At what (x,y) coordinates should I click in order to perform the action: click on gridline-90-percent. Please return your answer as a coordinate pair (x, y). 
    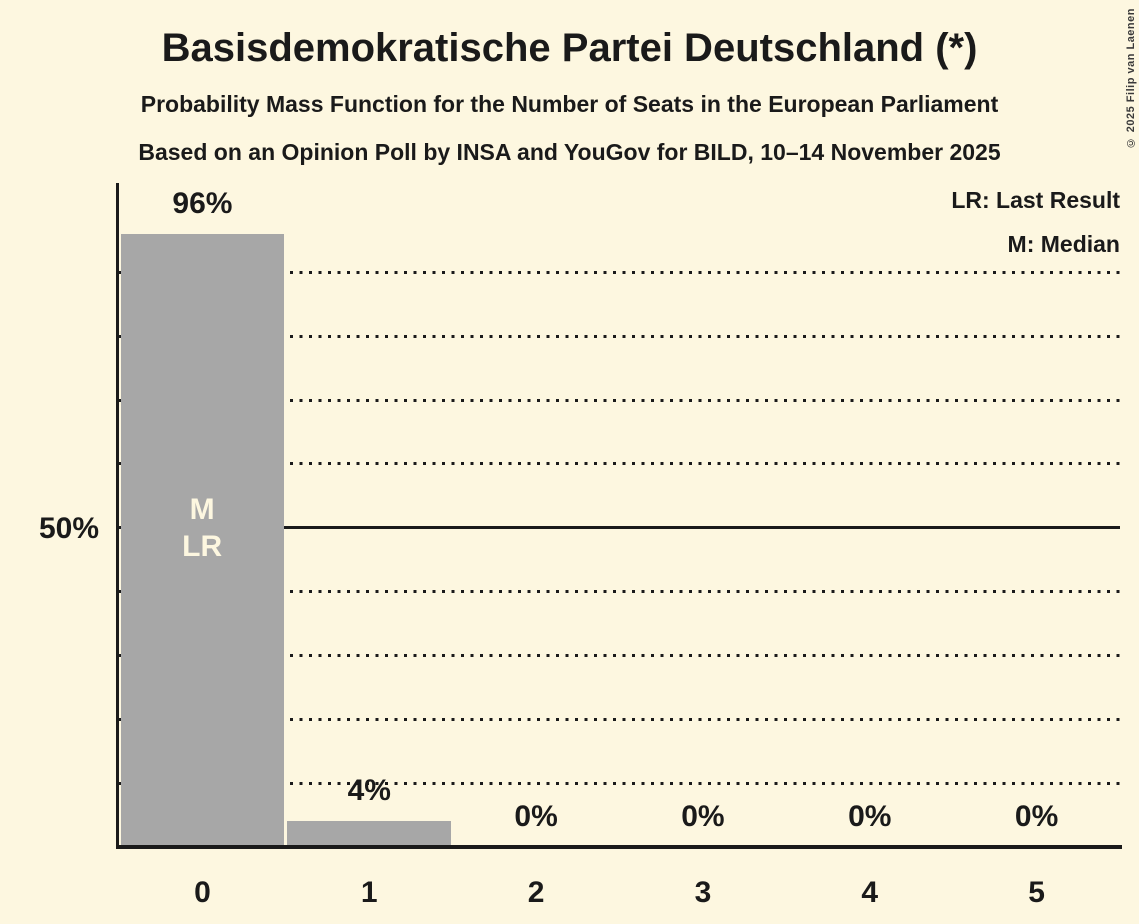
    Looking at the image, I should click on (619, 272).